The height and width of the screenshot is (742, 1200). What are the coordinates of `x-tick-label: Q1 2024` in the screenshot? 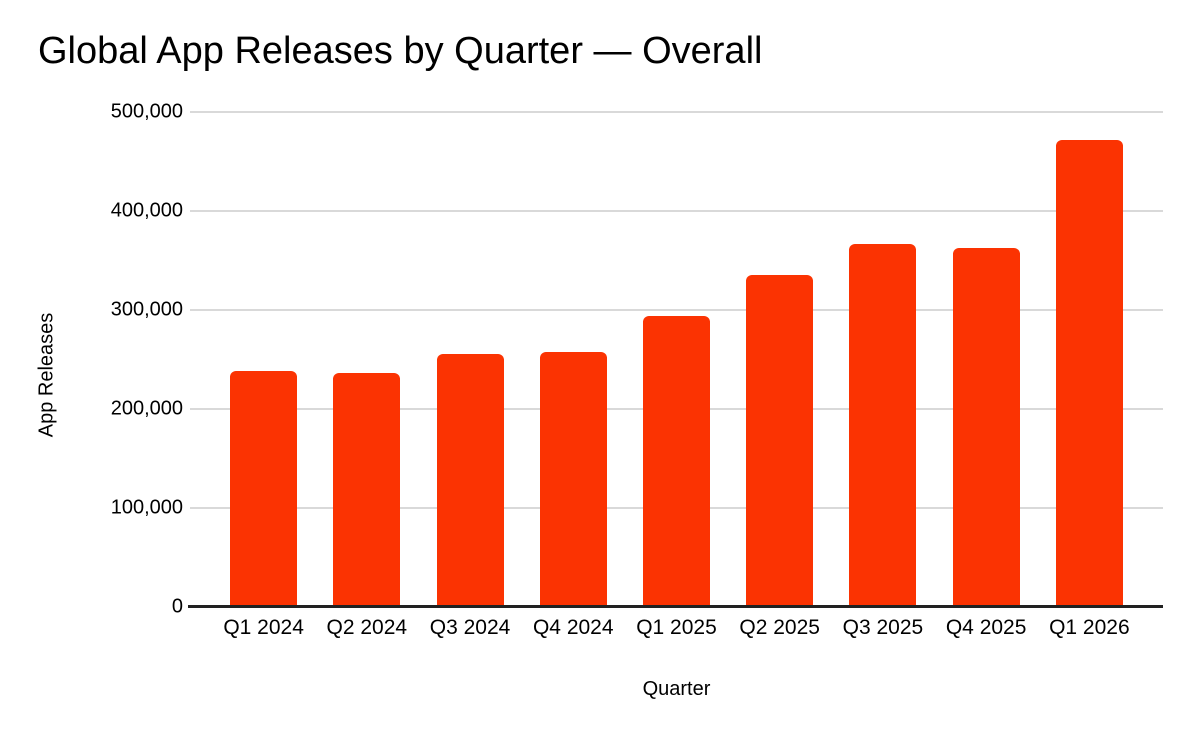 It's located at (263, 627).